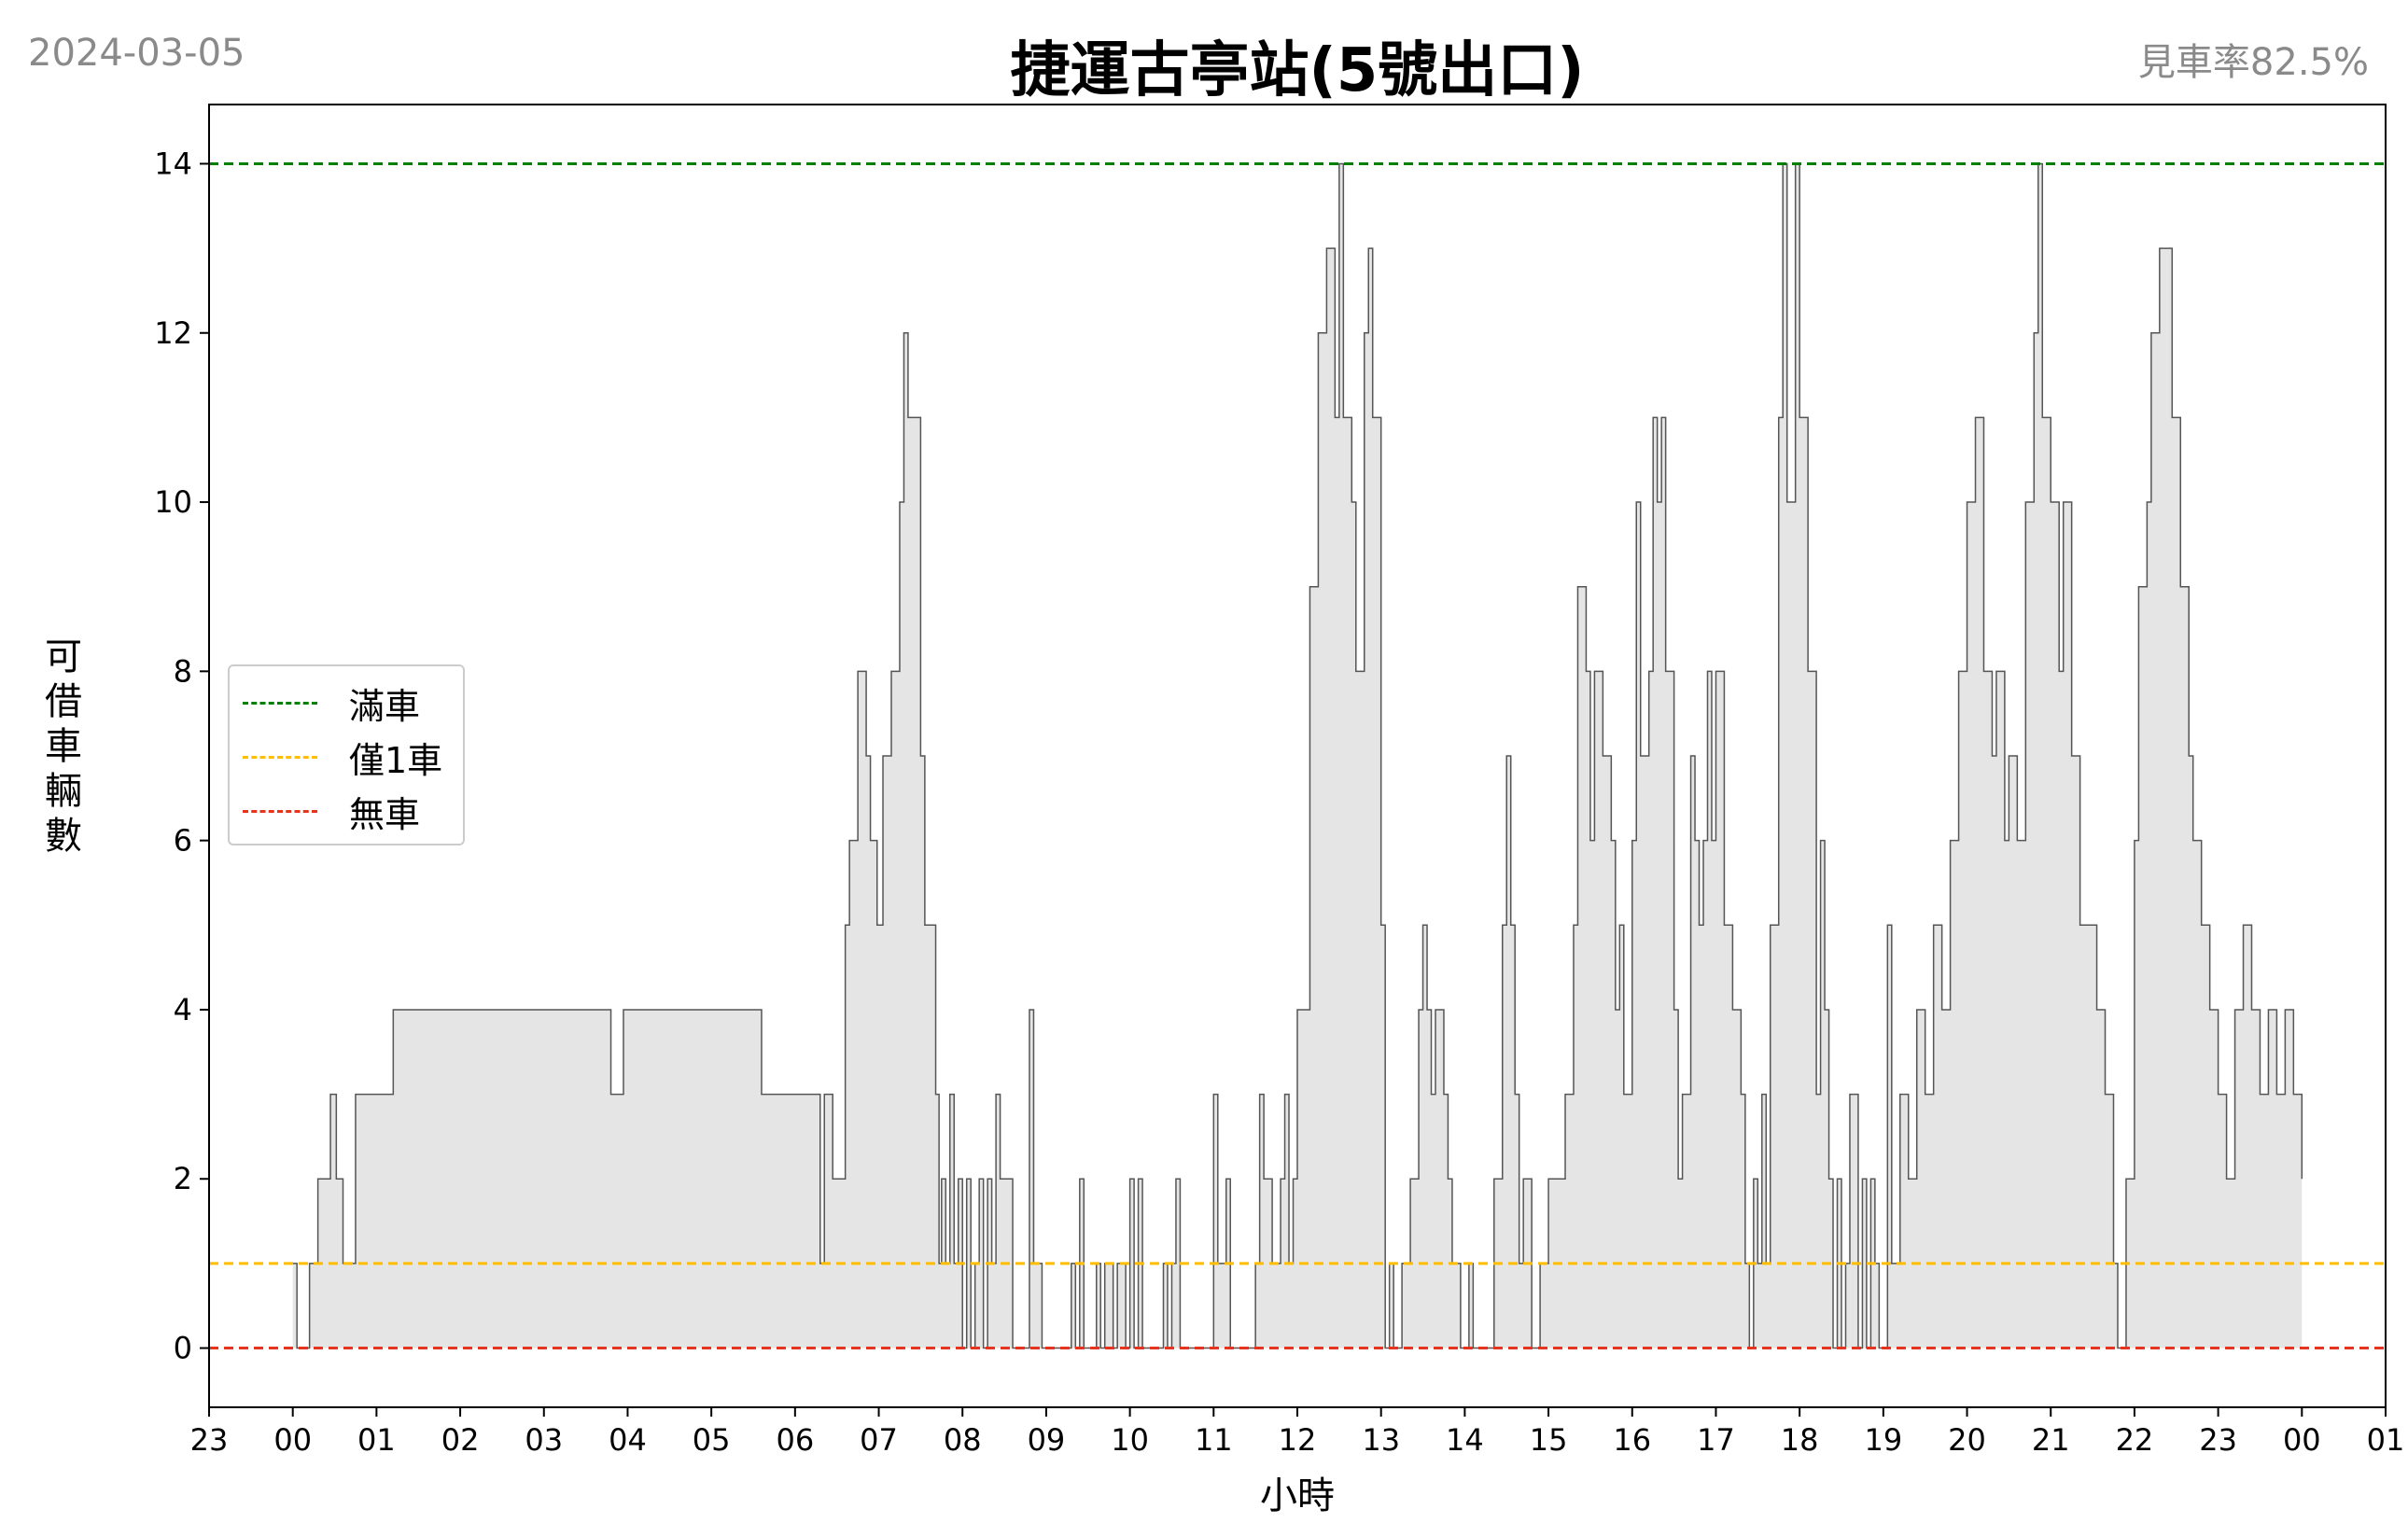 Image resolution: width=2408 pixels, height=1537 pixels. Describe the element at coordinates (183, 1349) in the screenshot. I see `y-tick-label: 0` at that location.